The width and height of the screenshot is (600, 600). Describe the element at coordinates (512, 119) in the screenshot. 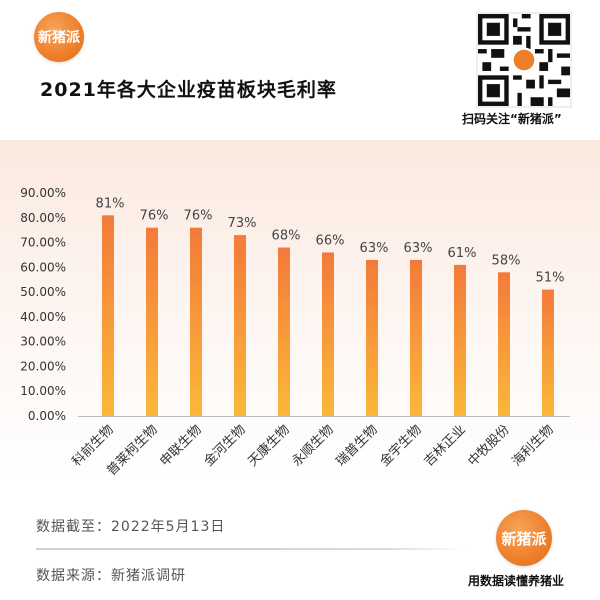

I see `qr-caption: 扫码关注“新猪派”` at that location.